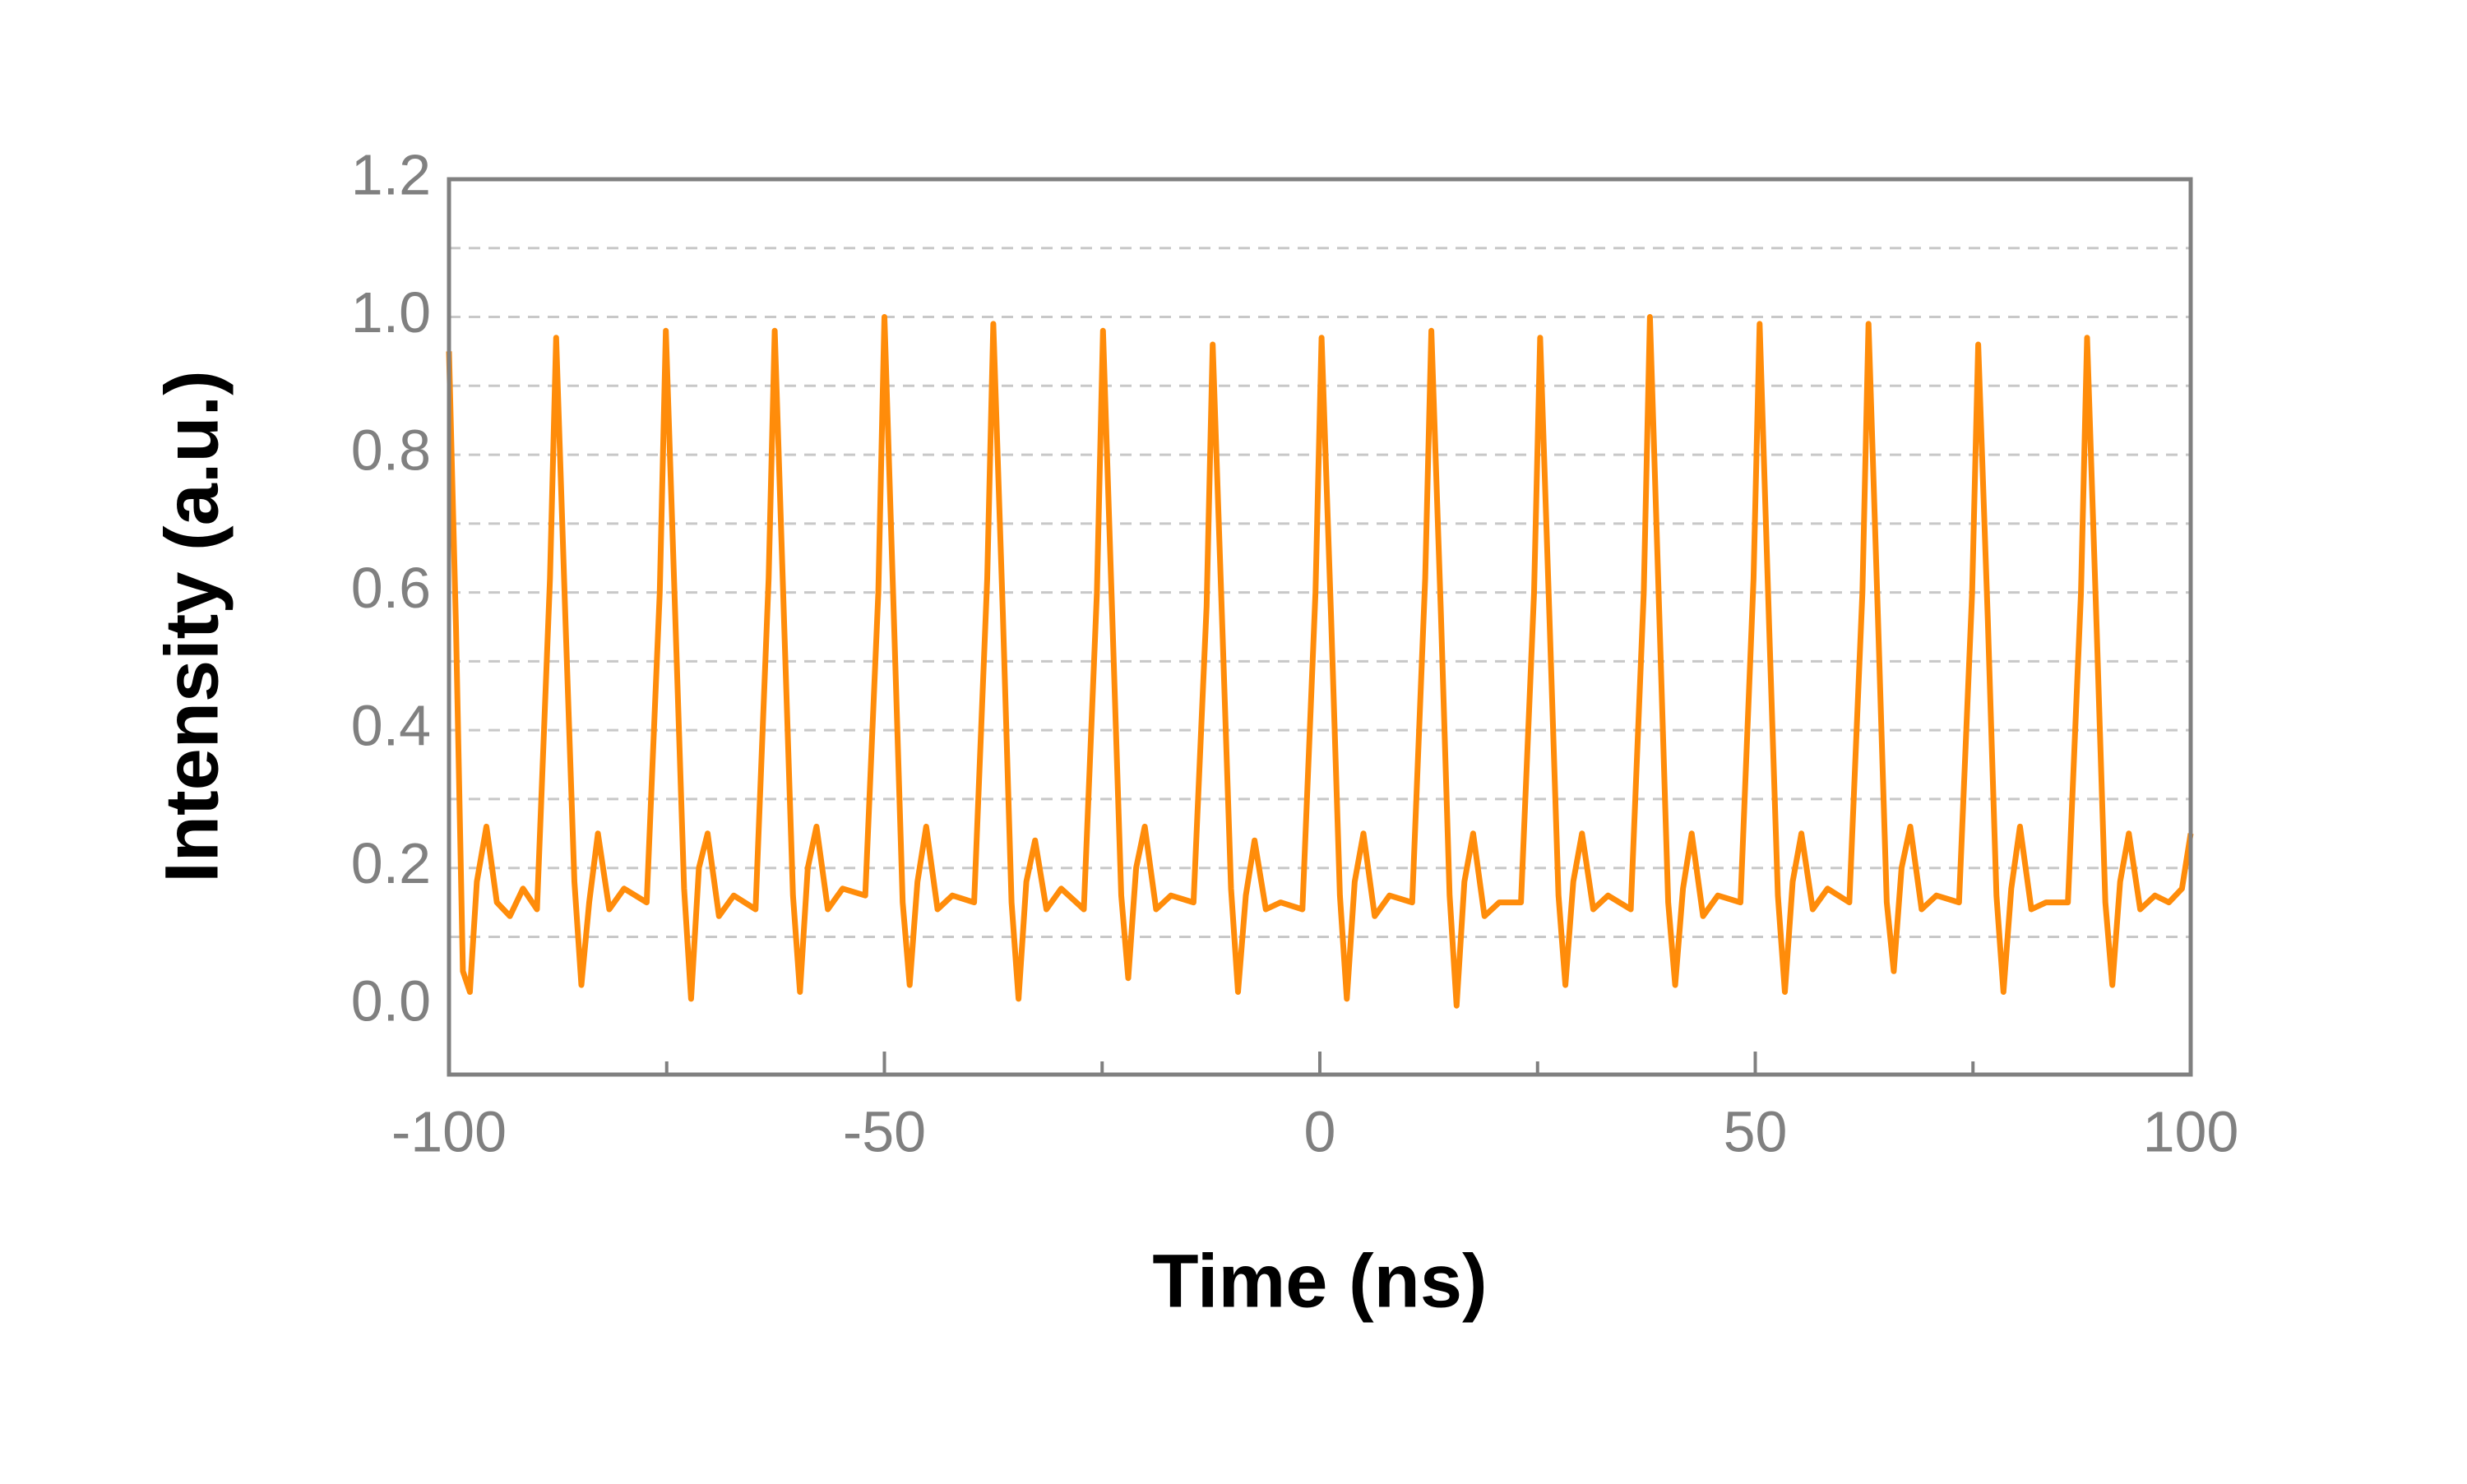 Image resolution: width=2467 pixels, height=1484 pixels. Describe the element at coordinates (391, 1001) in the screenshot. I see `y-tick-label: 0.0` at that location.